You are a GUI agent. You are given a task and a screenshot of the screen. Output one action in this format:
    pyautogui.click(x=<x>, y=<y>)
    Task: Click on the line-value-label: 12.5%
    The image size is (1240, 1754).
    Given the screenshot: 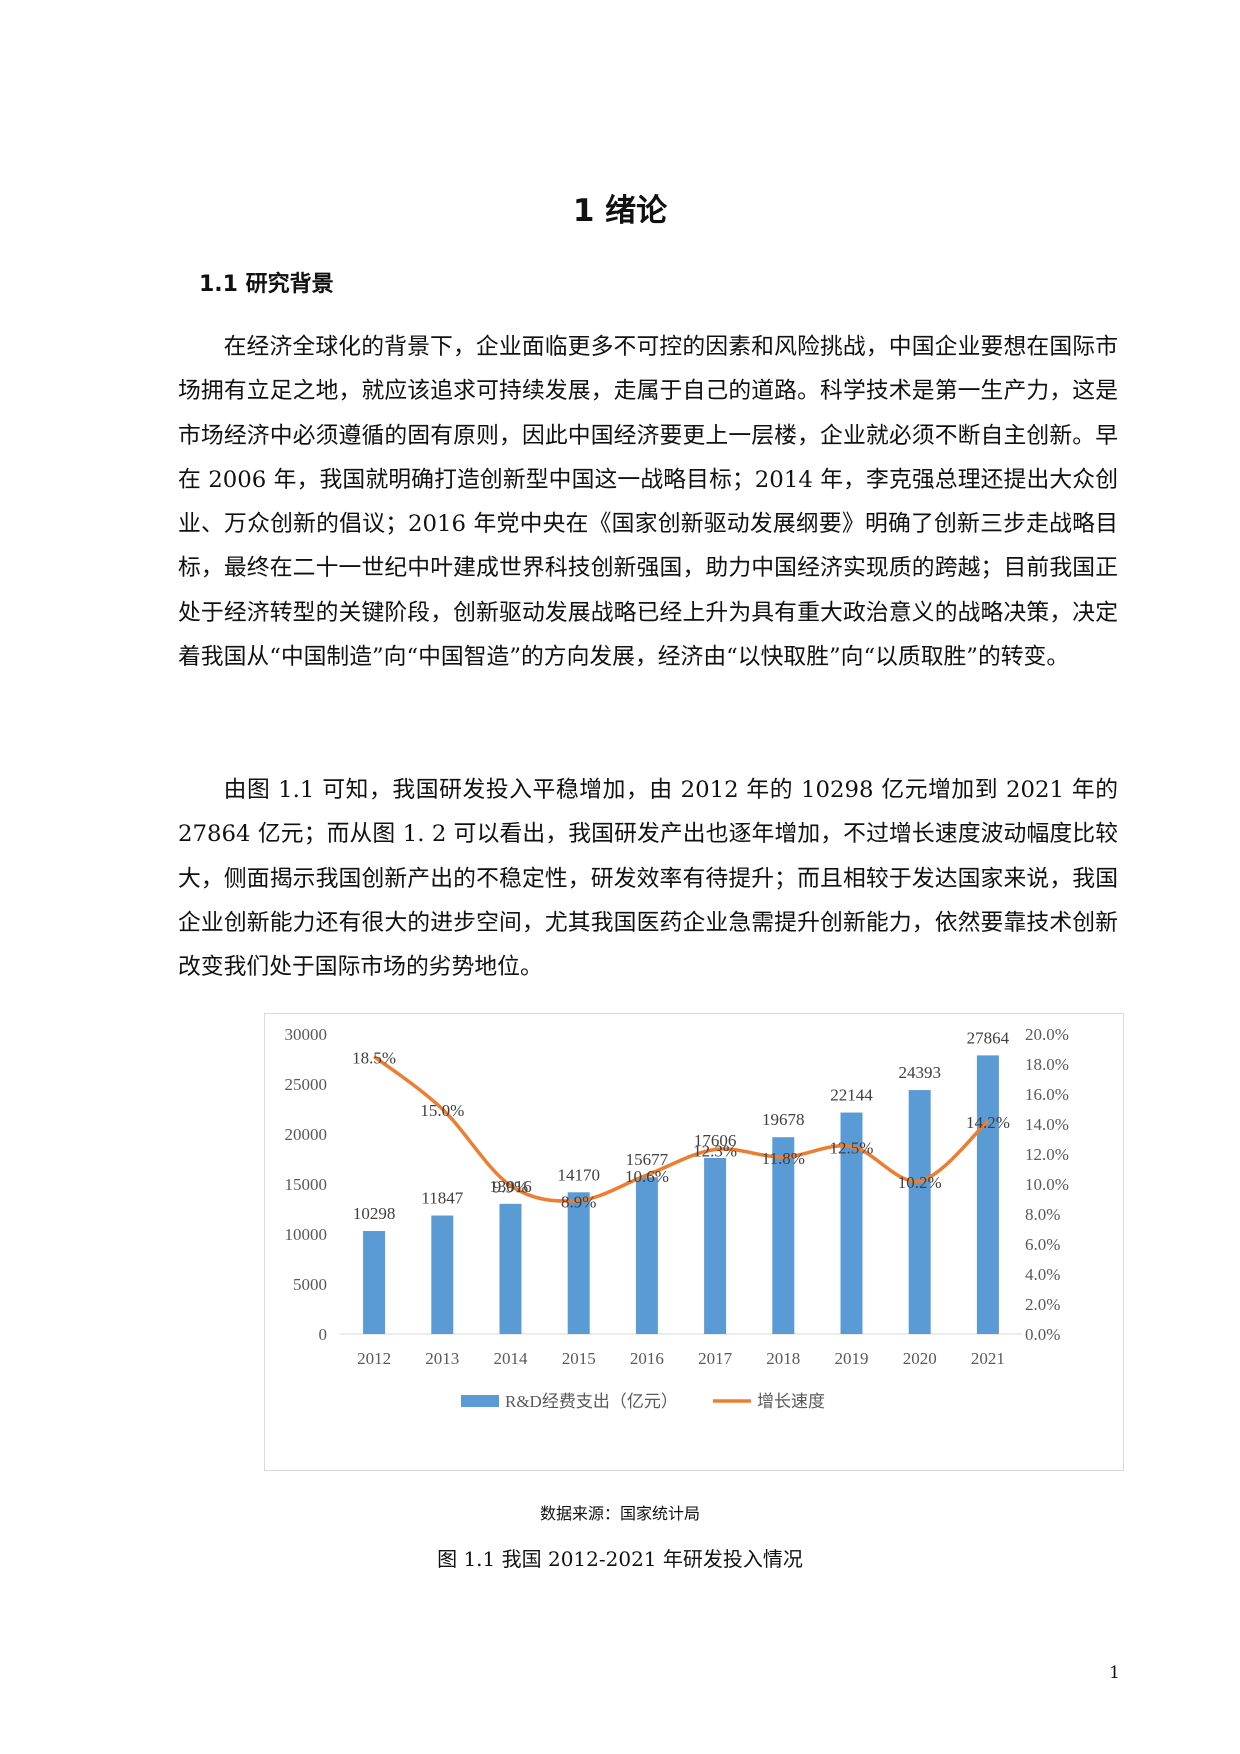 What is the action you would take?
    pyautogui.click(x=852, y=1148)
    